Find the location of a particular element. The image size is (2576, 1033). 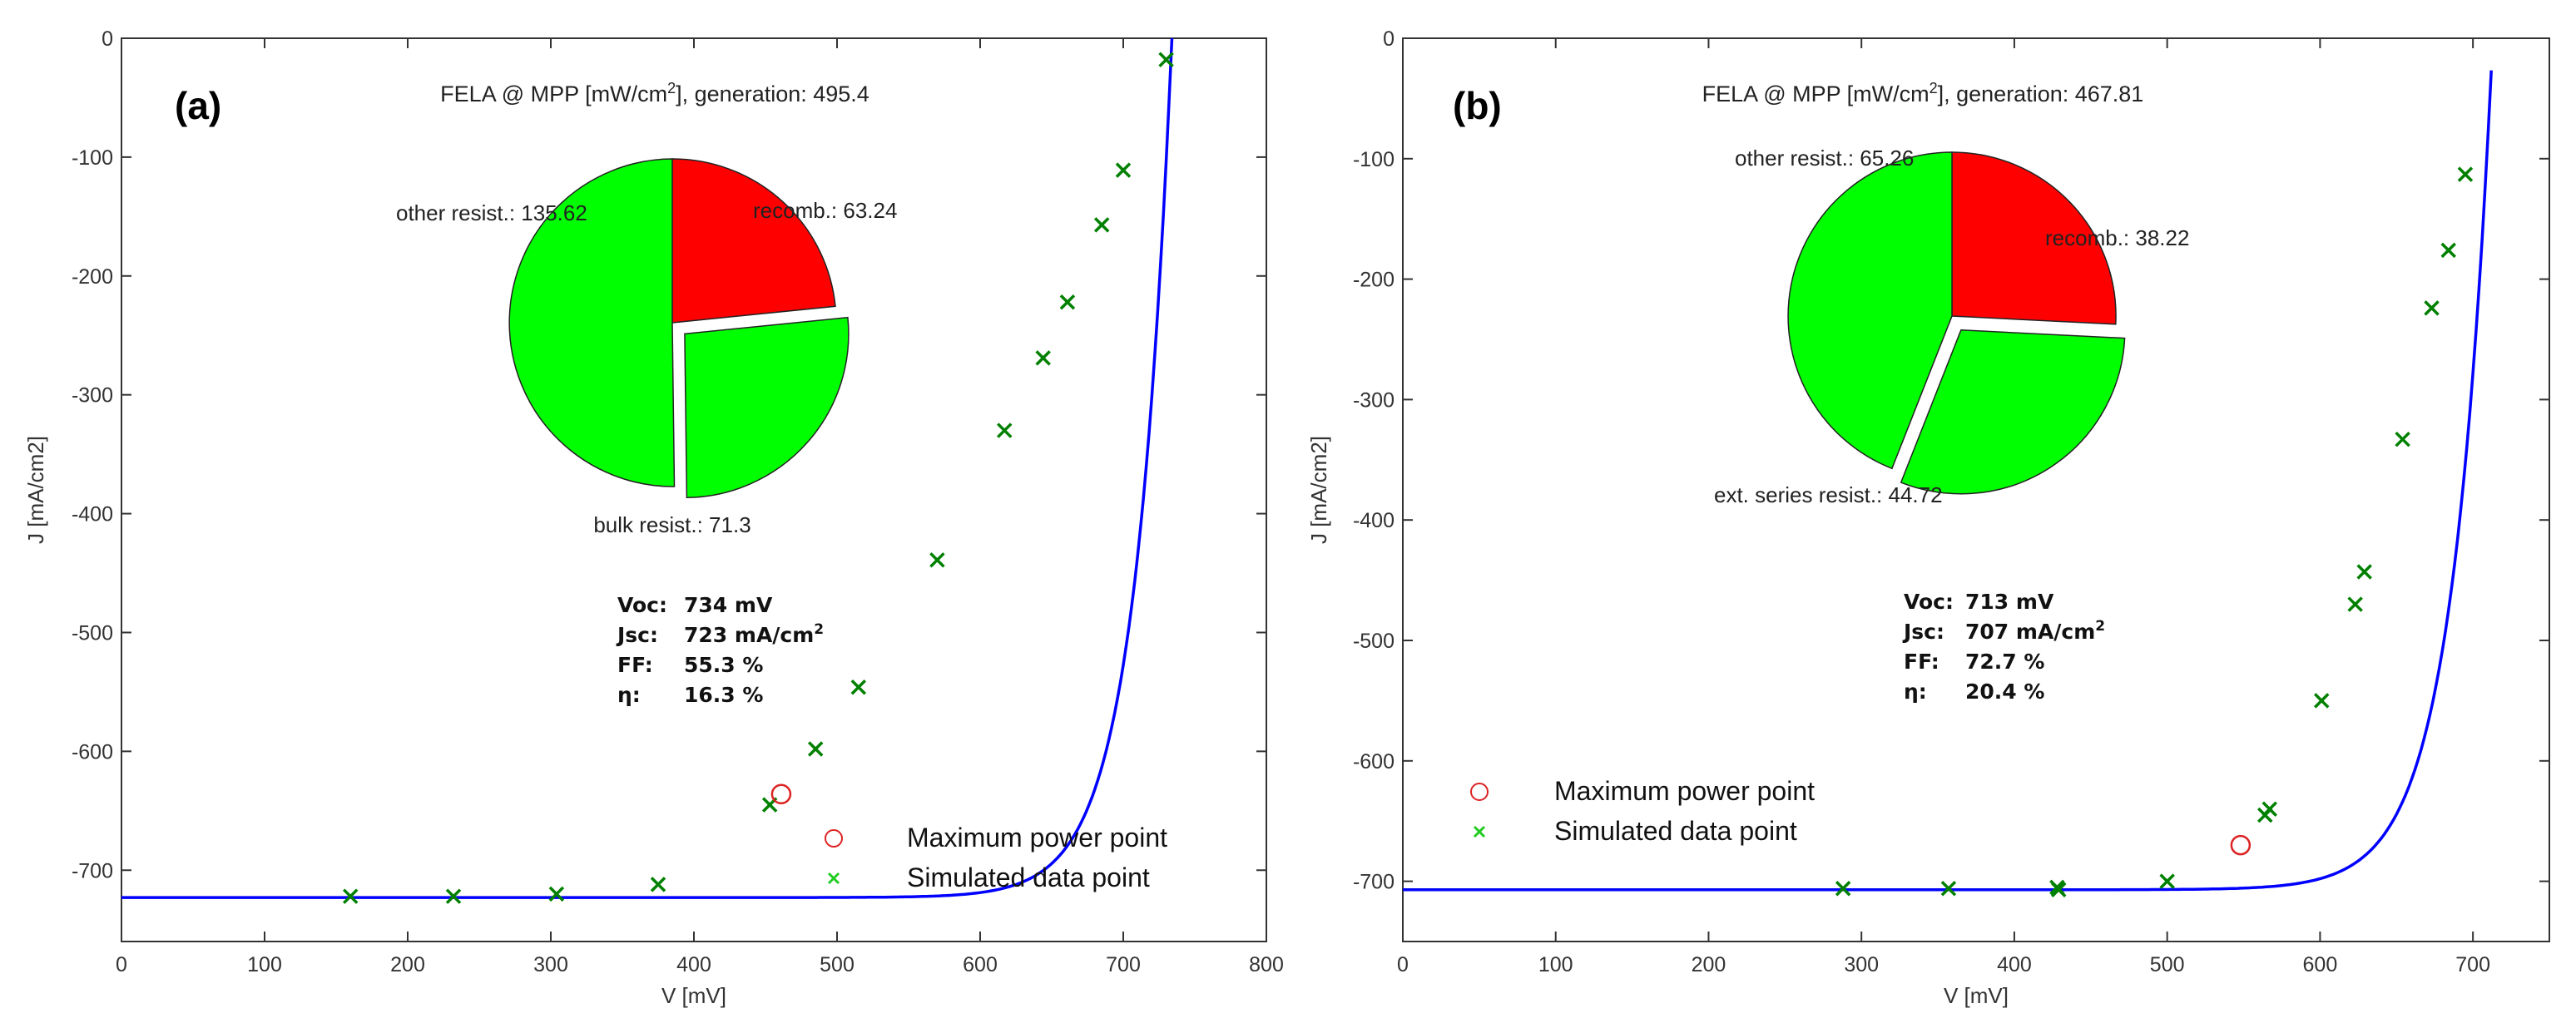

pie-title: FELA @ MPP [mW/cm2], generation: 467.81 is located at coordinates (1923, 93).